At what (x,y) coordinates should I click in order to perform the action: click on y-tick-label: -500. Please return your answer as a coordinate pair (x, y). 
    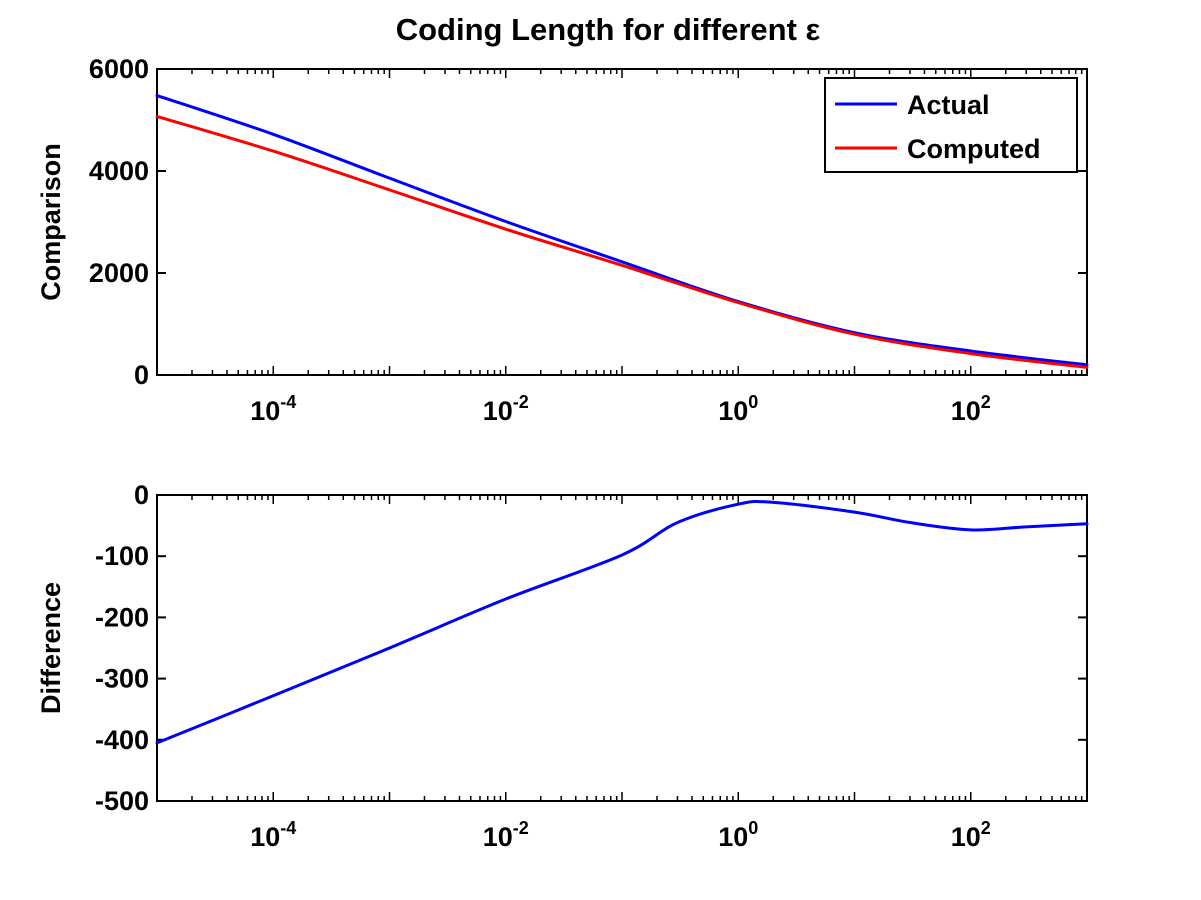
    Looking at the image, I should click on (122, 801).